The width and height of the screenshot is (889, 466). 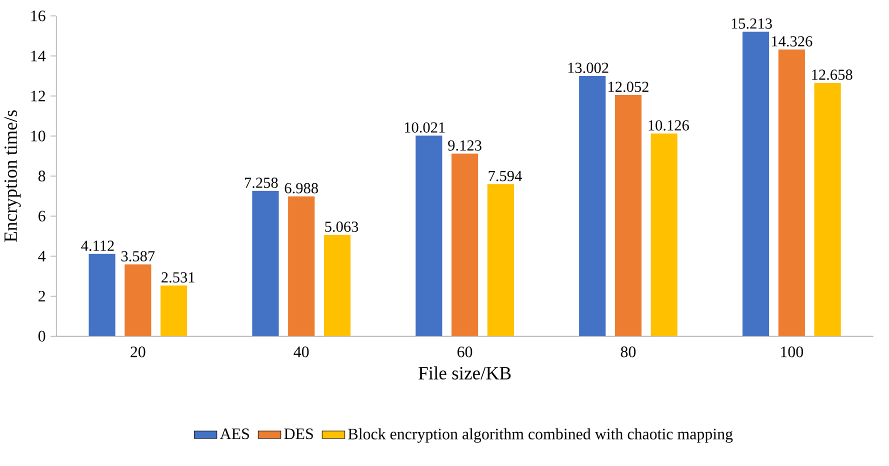 I want to click on x-tick-label: 40, so click(x=301, y=352).